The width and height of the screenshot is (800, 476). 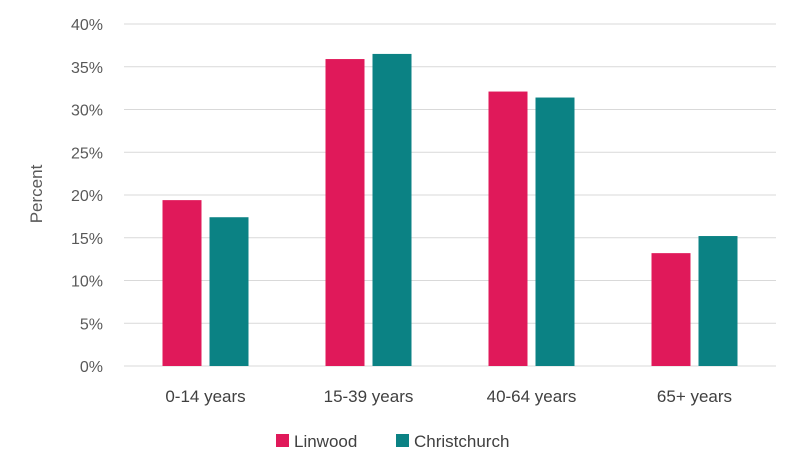 I want to click on legend-swatch-linwood, so click(x=282, y=440).